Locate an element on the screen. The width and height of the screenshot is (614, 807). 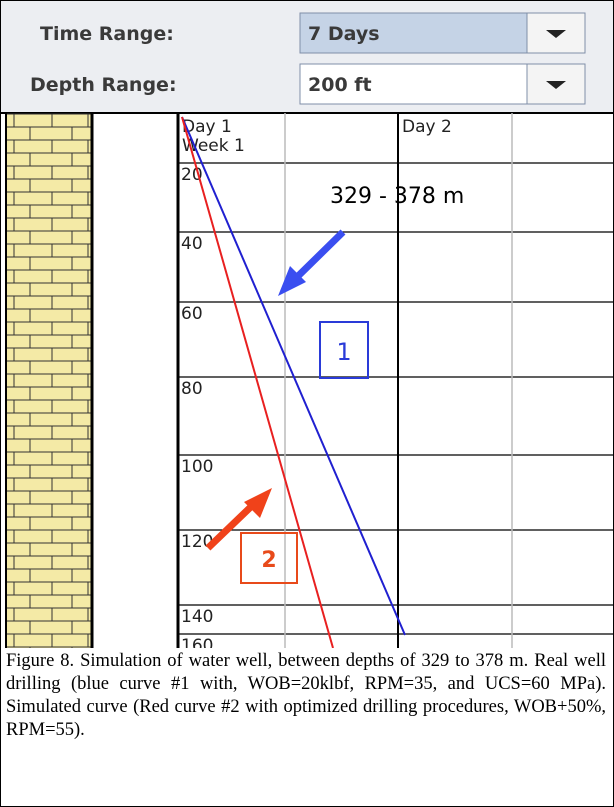
control-label: Depth Range: is located at coordinates (103, 85).